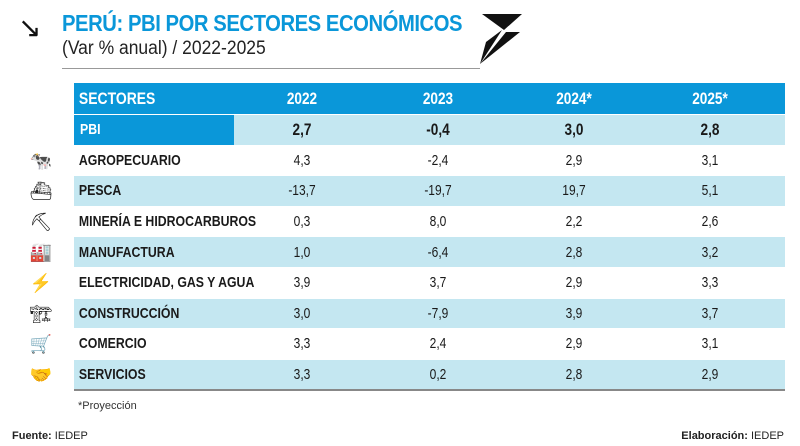 The image size is (800, 446). What do you see at coordinates (732, 436) in the screenshot?
I see `credit: Elaboración: IEDEP` at bounding box center [732, 436].